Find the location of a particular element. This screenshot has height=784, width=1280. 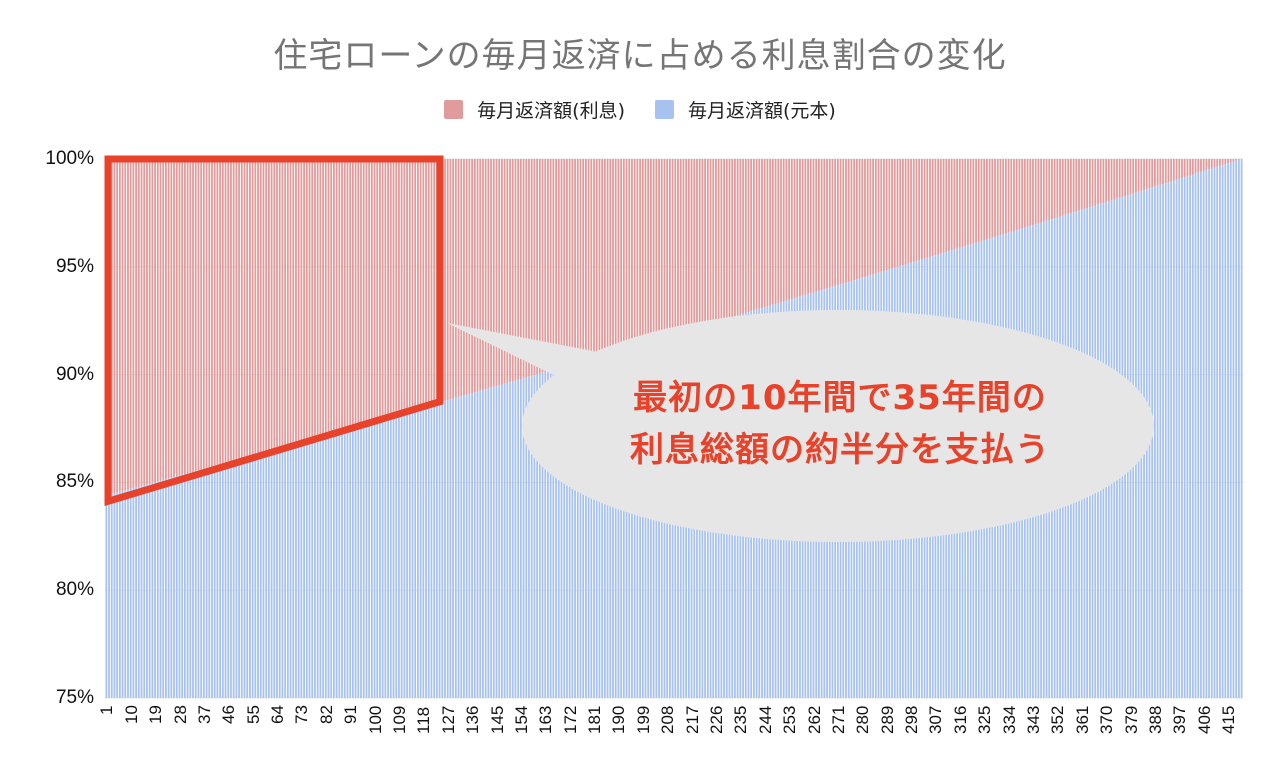

x-tick-label: 343 is located at coordinates (1033, 719).